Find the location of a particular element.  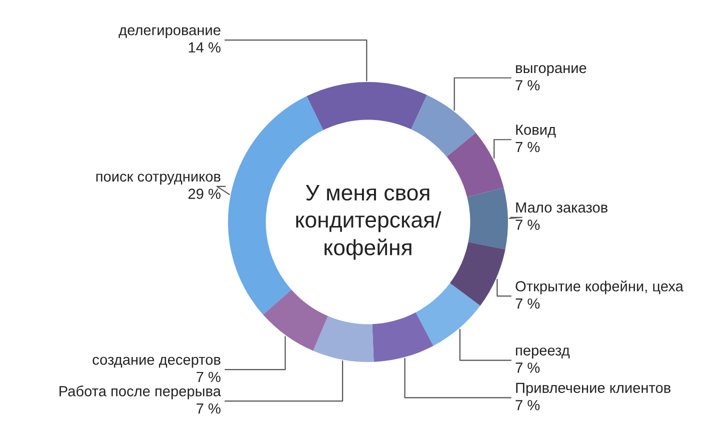

slice-label: Привлечение клиентов is located at coordinates (593, 389).